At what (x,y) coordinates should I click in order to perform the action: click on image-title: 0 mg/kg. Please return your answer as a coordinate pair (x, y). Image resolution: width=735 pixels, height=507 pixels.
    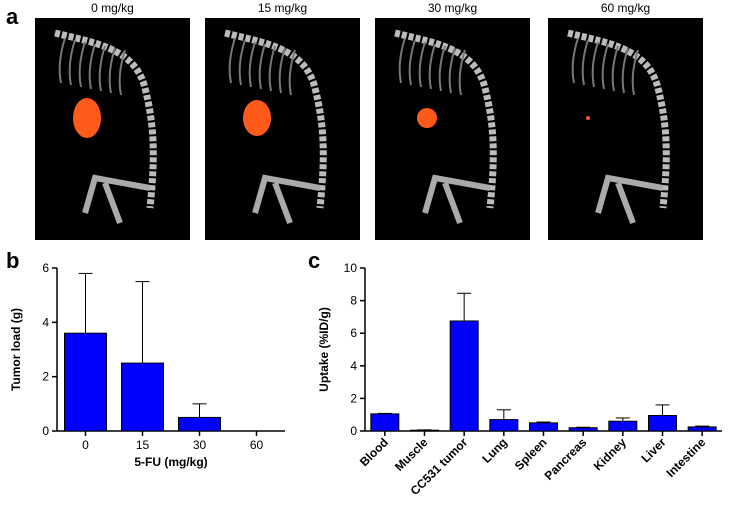
    Looking at the image, I should click on (112, 8).